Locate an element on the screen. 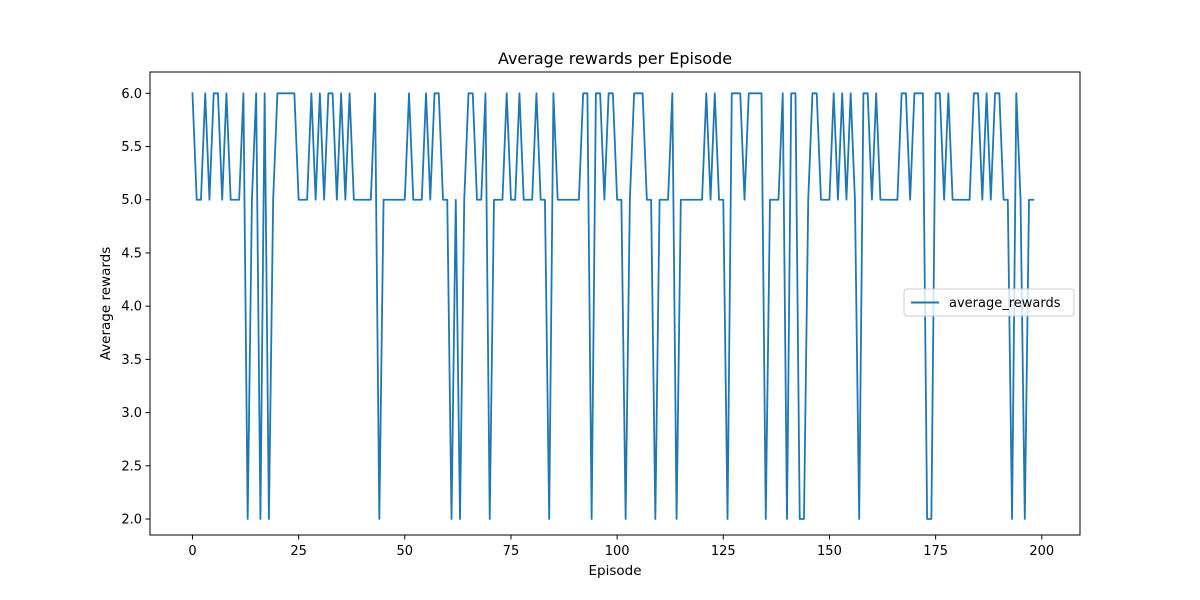  y-tick-label: 6.0 is located at coordinates (131, 94).